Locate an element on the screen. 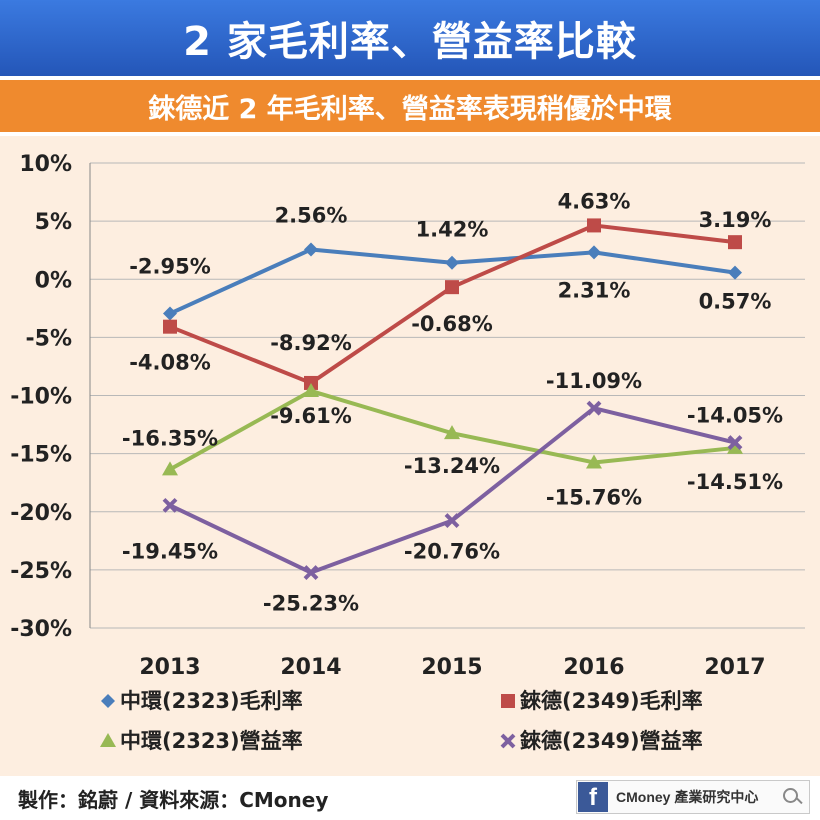 The height and width of the screenshot is (820, 820). legend-item-ritek-operating-margin: 錸德(2349)營益率 is located at coordinates (601, 741).